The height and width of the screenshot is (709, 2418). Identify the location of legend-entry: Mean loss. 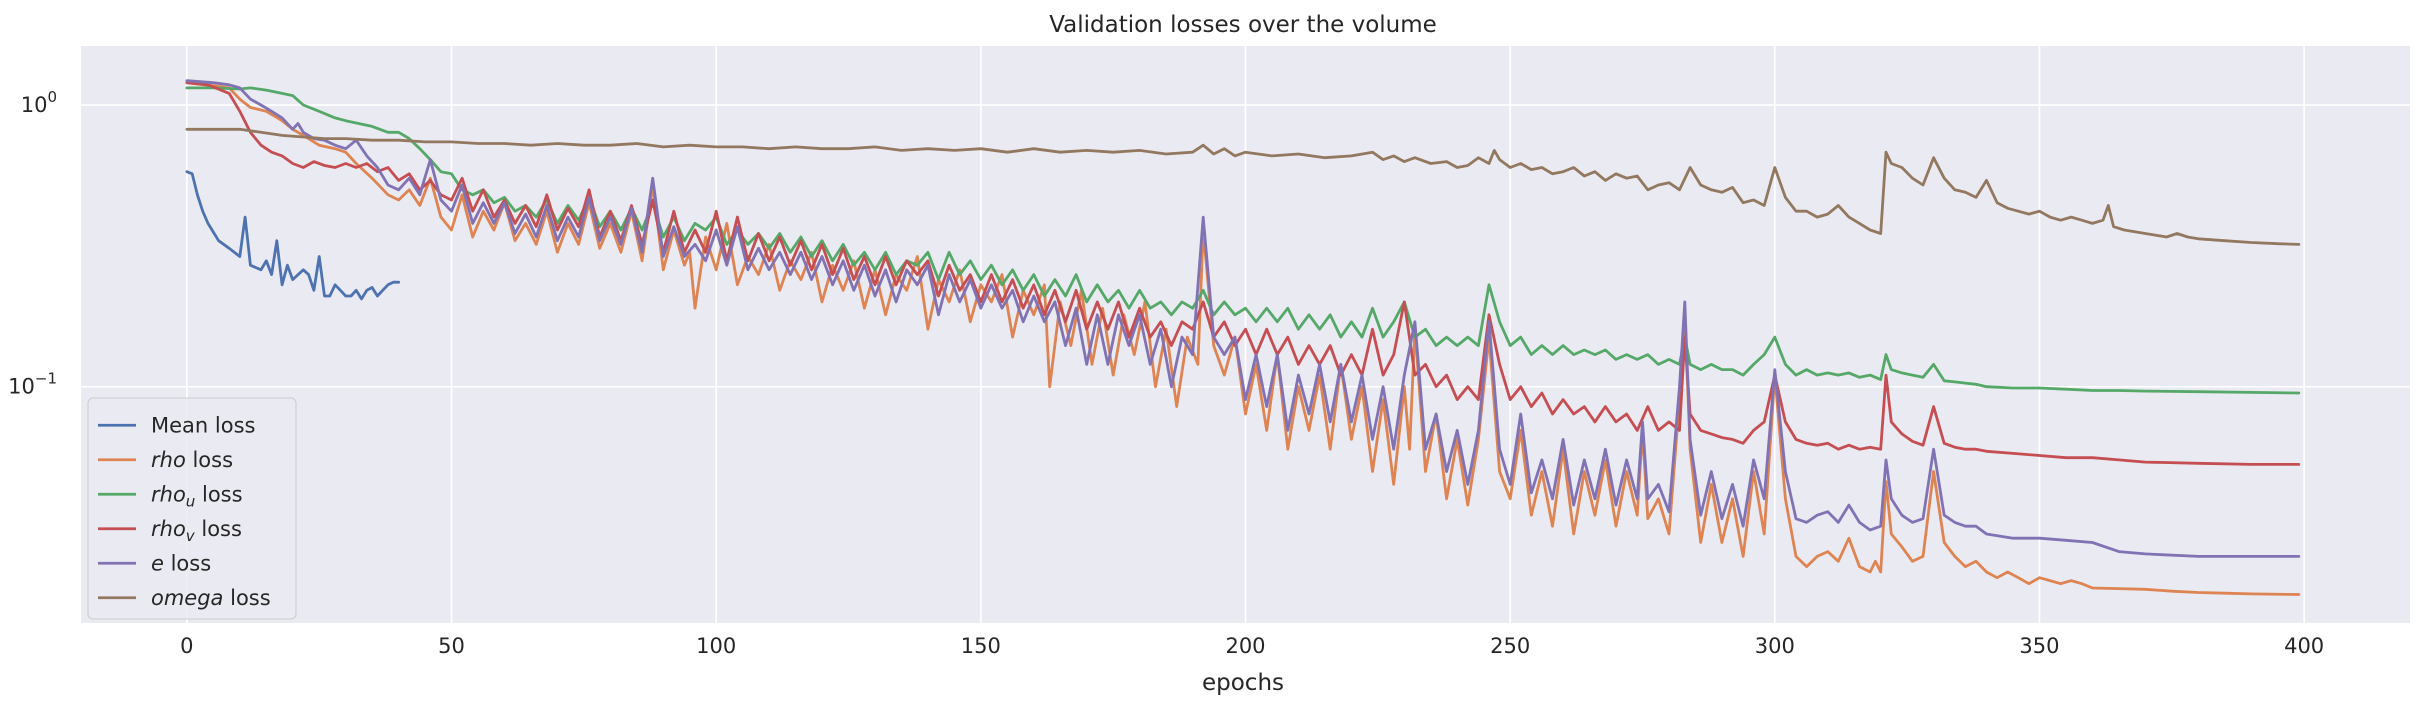
(203, 425).